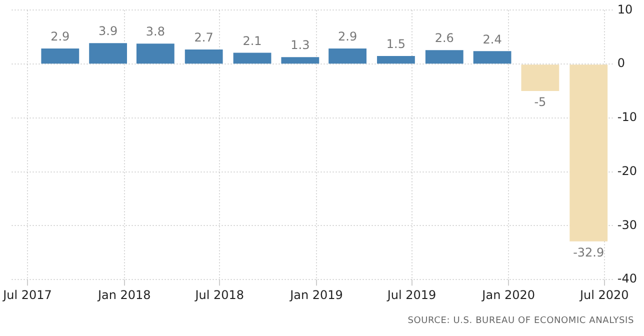 The height and width of the screenshot is (336, 644). What do you see at coordinates (252, 41) in the screenshot?
I see `data-label: 2.1` at bounding box center [252, 41].